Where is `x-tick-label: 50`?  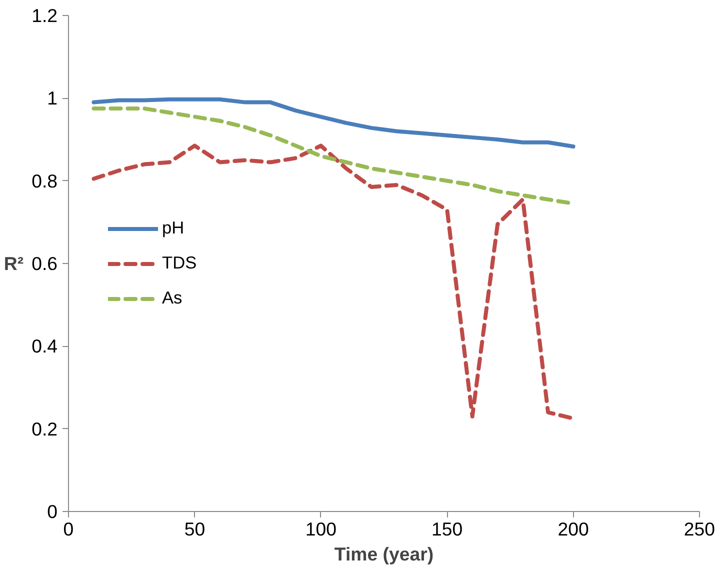
x-tick-label: 50 is located at coordinates (195, 529).